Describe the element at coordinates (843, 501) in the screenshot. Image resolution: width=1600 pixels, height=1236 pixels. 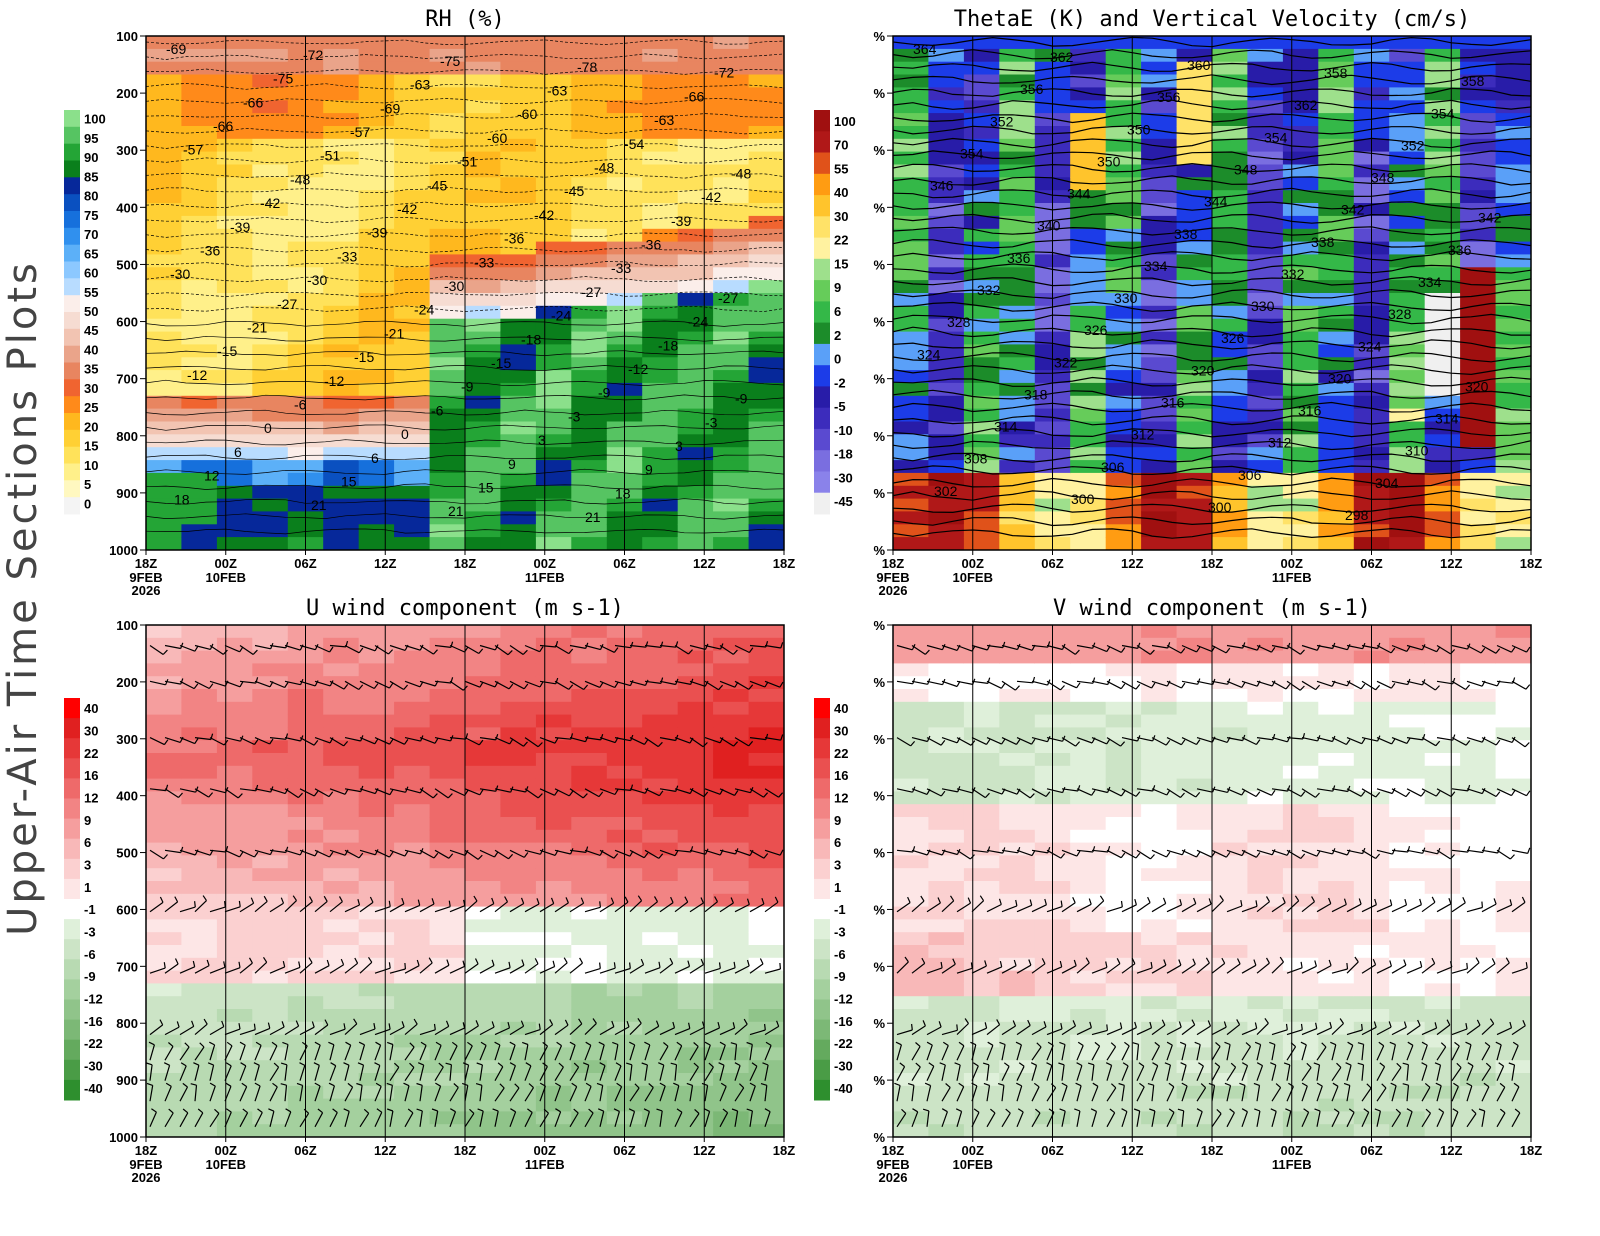
I see `colorbar-label: -45` at that location.